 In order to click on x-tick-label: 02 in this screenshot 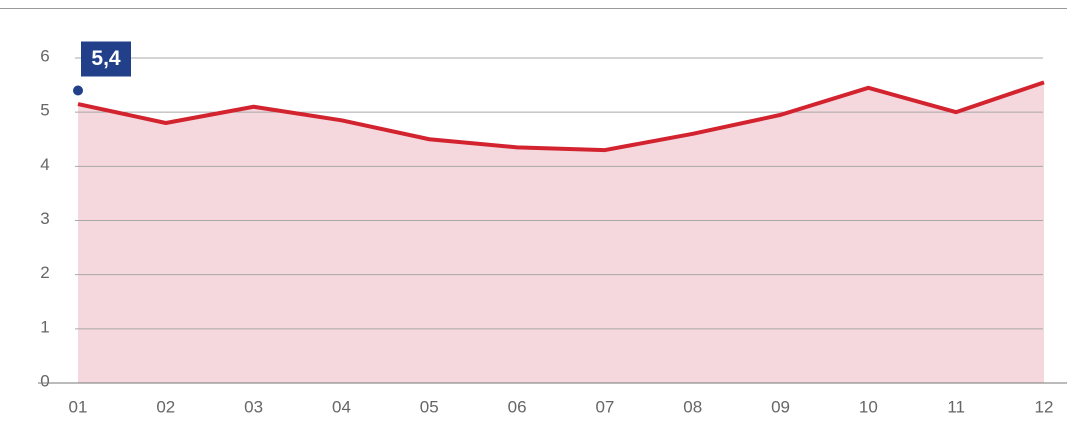, I will do `click(165, 406)`.